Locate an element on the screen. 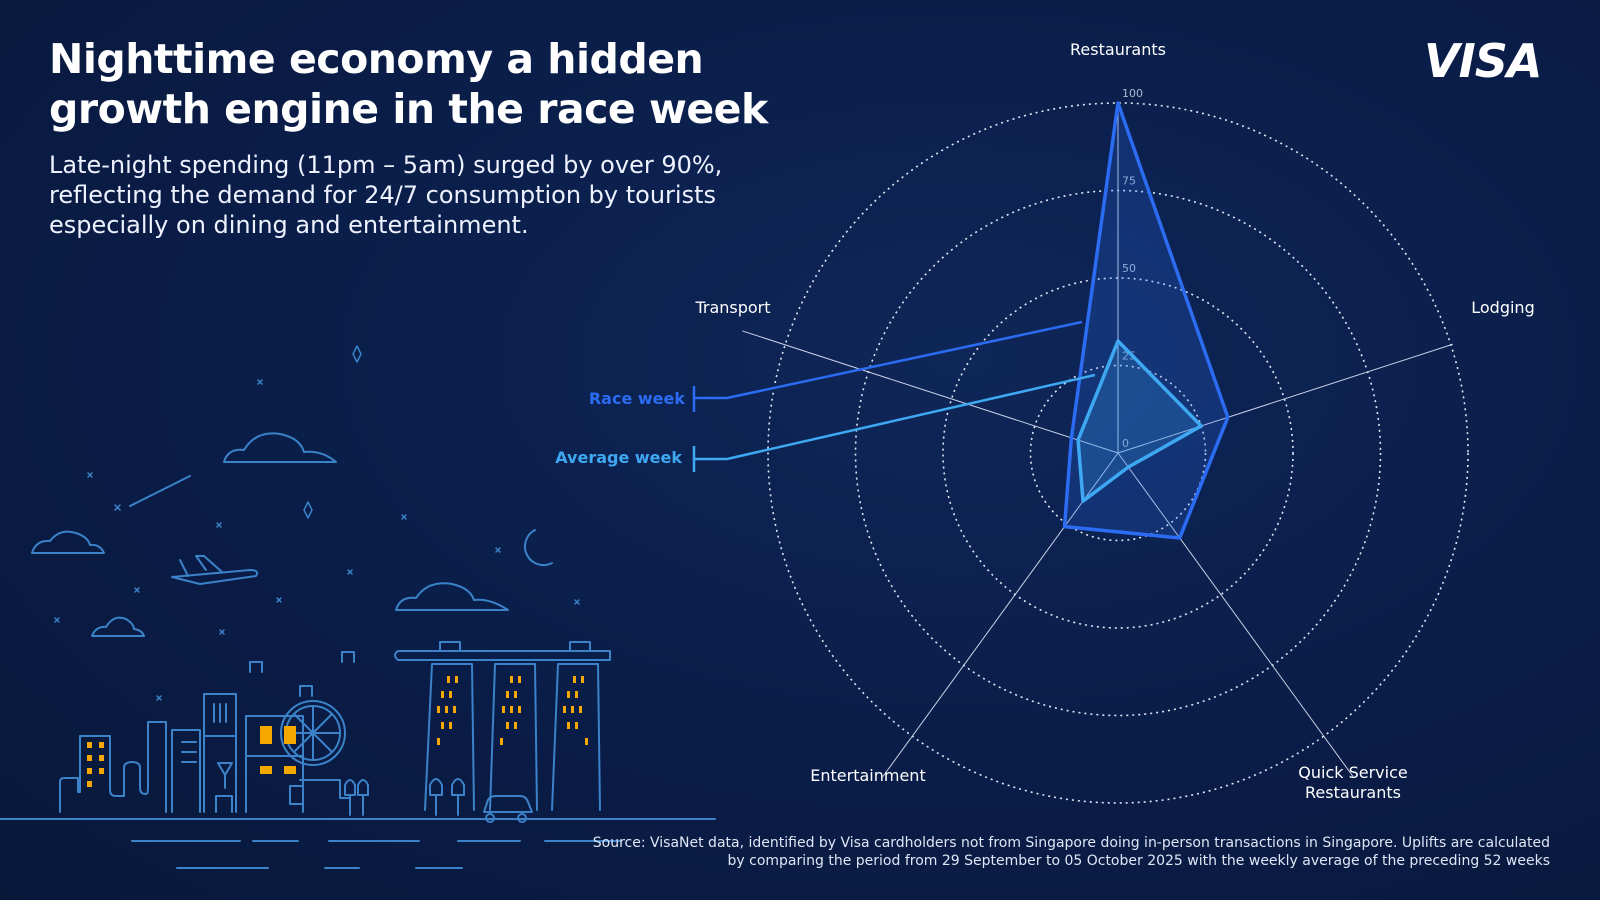 This screenshot has height=900, width=1600. title-line-1: Nighttime economy a hidden is located at coordinates (376, 59).